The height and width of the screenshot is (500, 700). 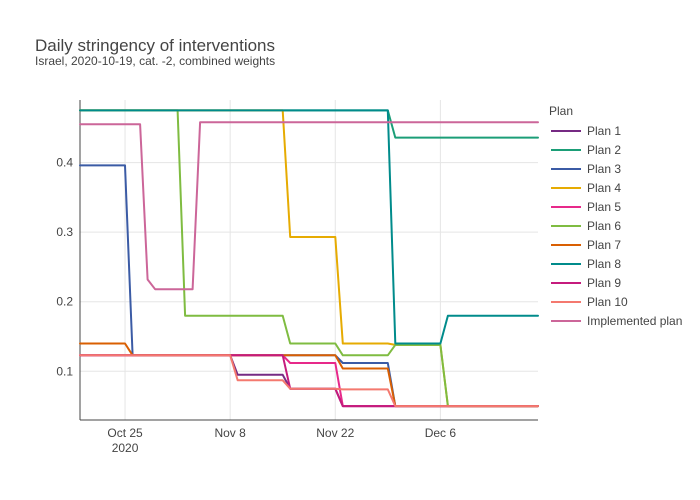 What do you see at coordinates (604, 188) in the screenshot?
I see `legend-label: Plan 4` at bounding box center [604, 188].